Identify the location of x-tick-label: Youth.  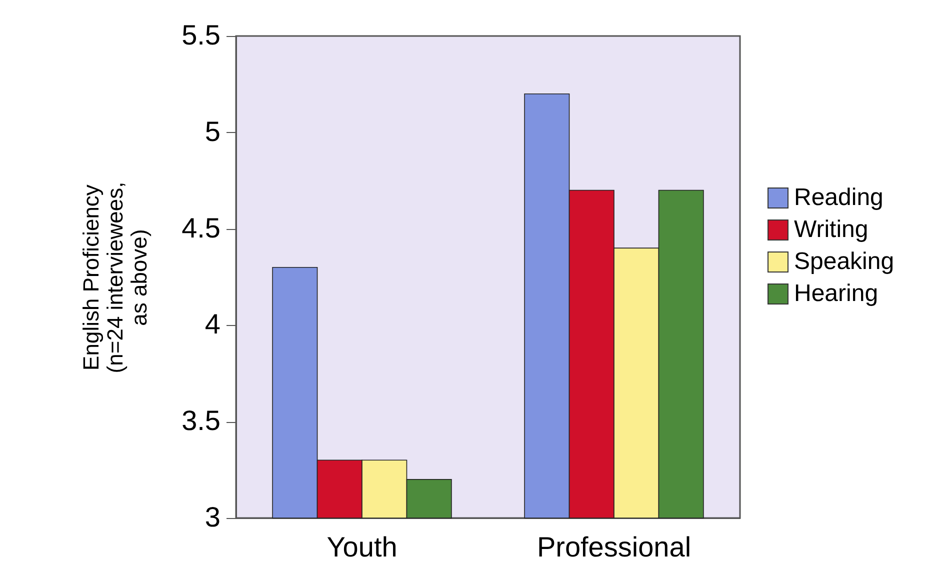
(362, 547).